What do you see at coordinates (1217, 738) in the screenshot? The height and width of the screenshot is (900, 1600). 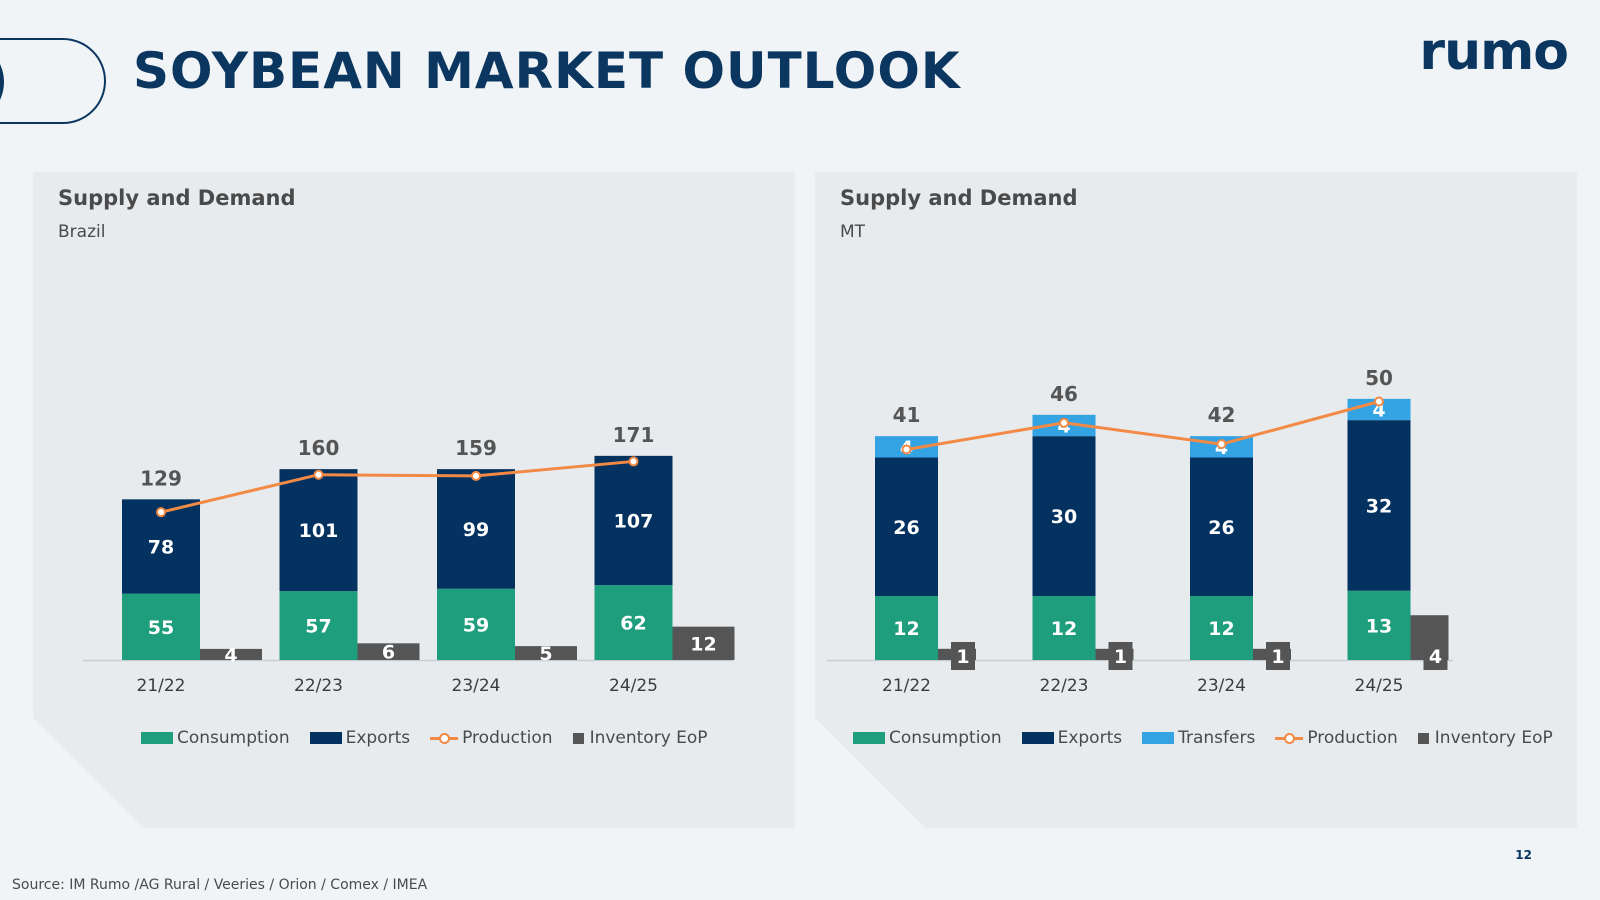 I see `legend-label-transfers: Transfers` at bounding box center [1217, 738].